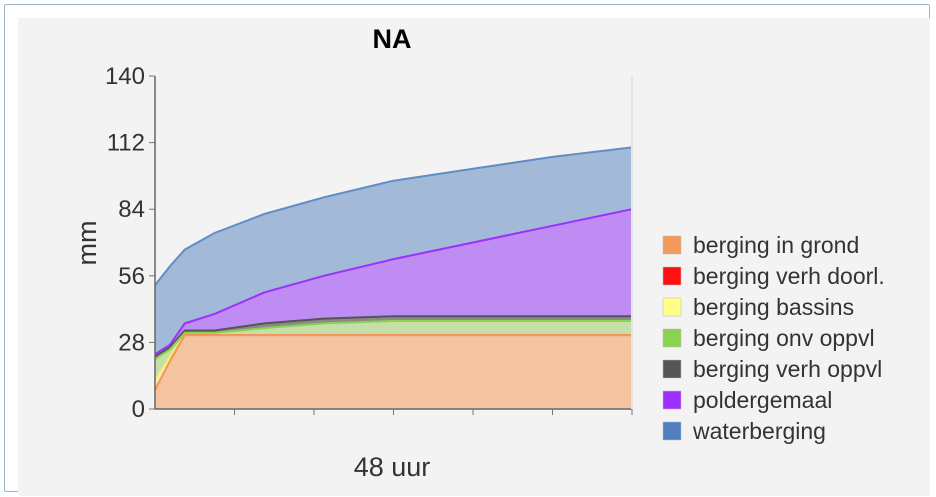  I want to click on x-axis-label: 48 uur, so click(392, 467).